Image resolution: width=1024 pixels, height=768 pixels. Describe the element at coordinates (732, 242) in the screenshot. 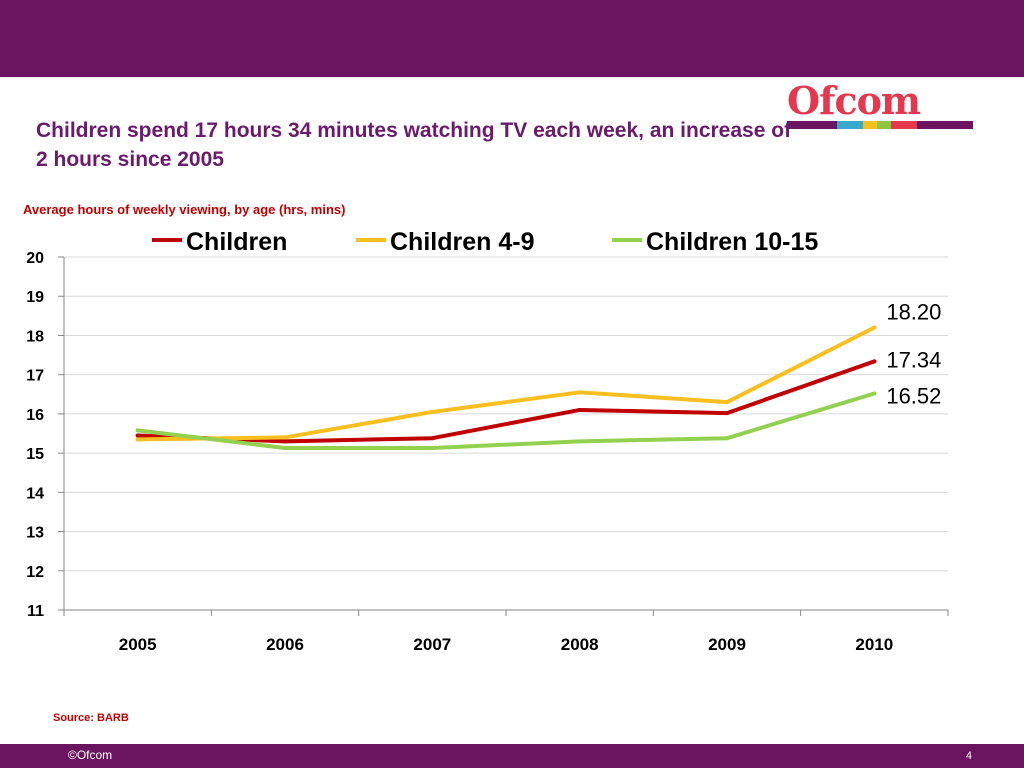

I see `legend-label: Children 10-15` at that location.